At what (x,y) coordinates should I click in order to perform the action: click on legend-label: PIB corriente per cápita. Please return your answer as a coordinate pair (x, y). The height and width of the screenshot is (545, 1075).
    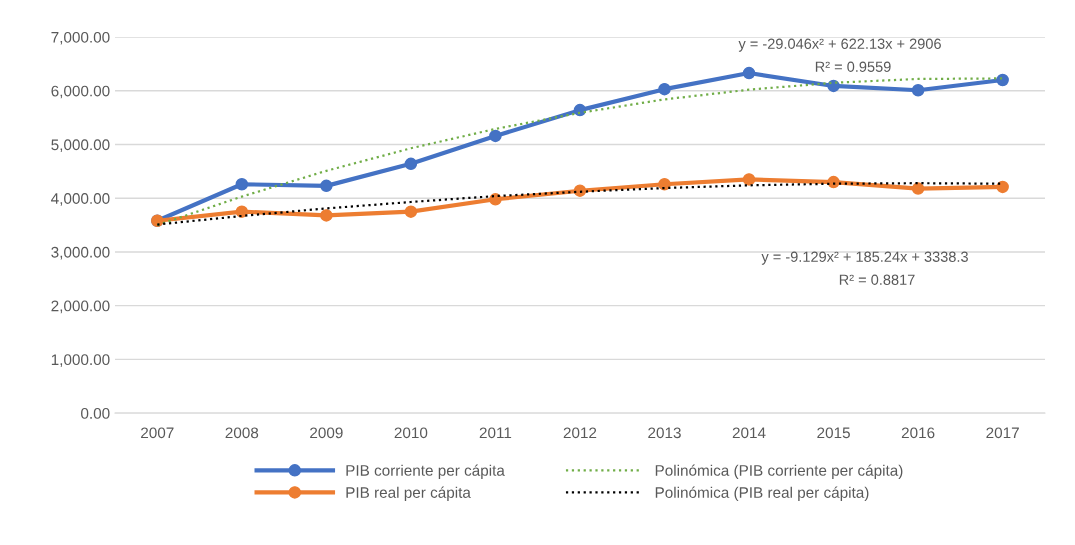
    Looking at the image, I should click on (425, 471).